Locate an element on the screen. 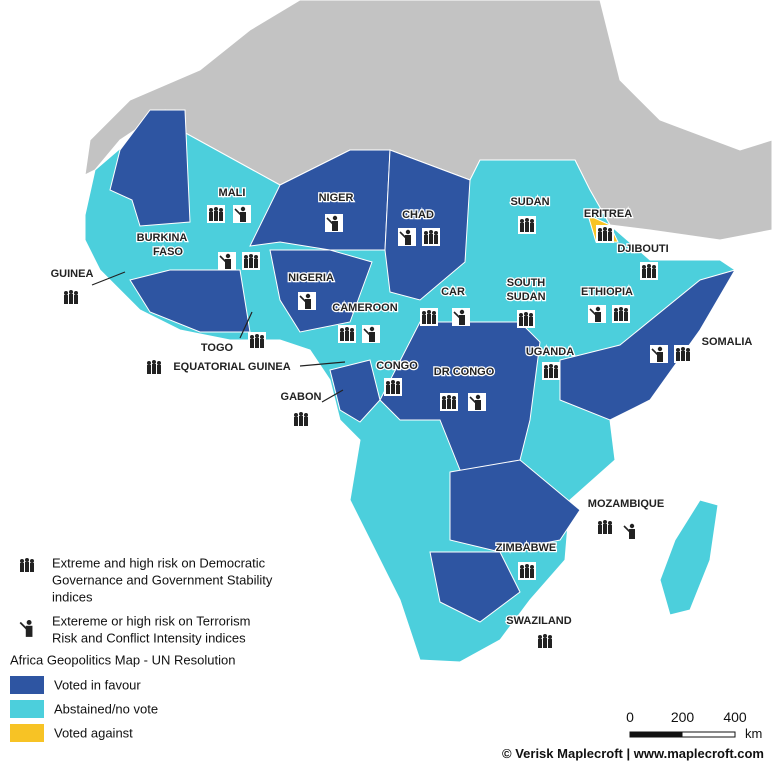 The width and height of the screenshot is (772, 771). country-label: CAMEROON is located at coordinates (364, 308).